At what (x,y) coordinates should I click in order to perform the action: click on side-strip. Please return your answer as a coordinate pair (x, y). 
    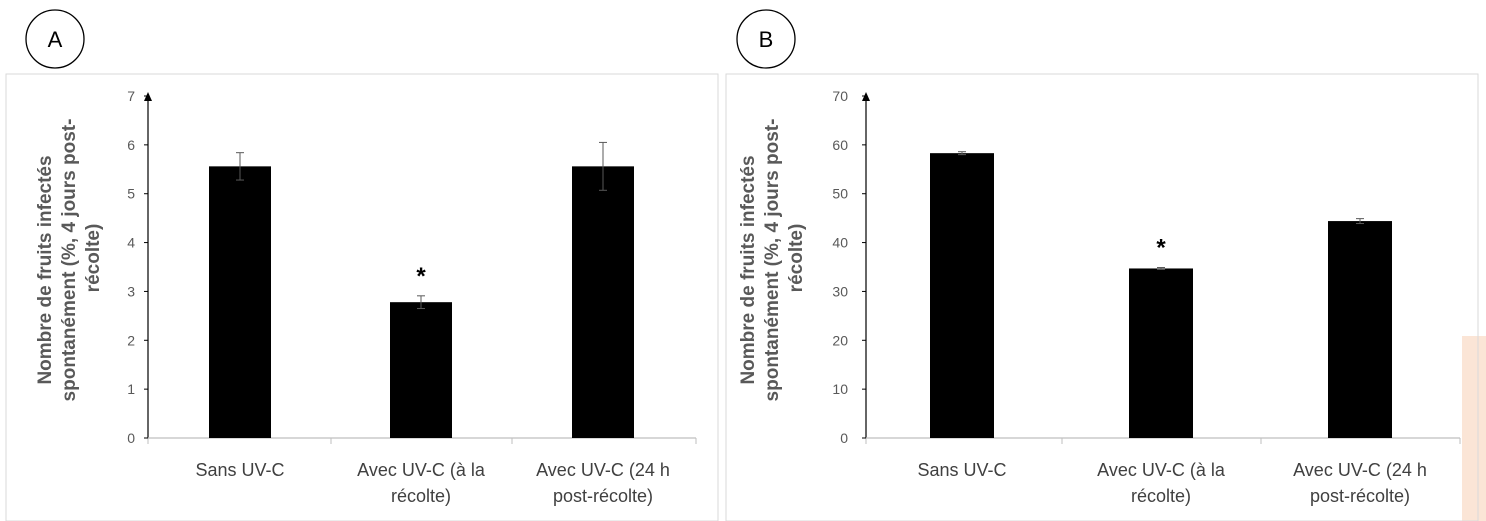
    Looking at the image, I should click on (1474, 428).